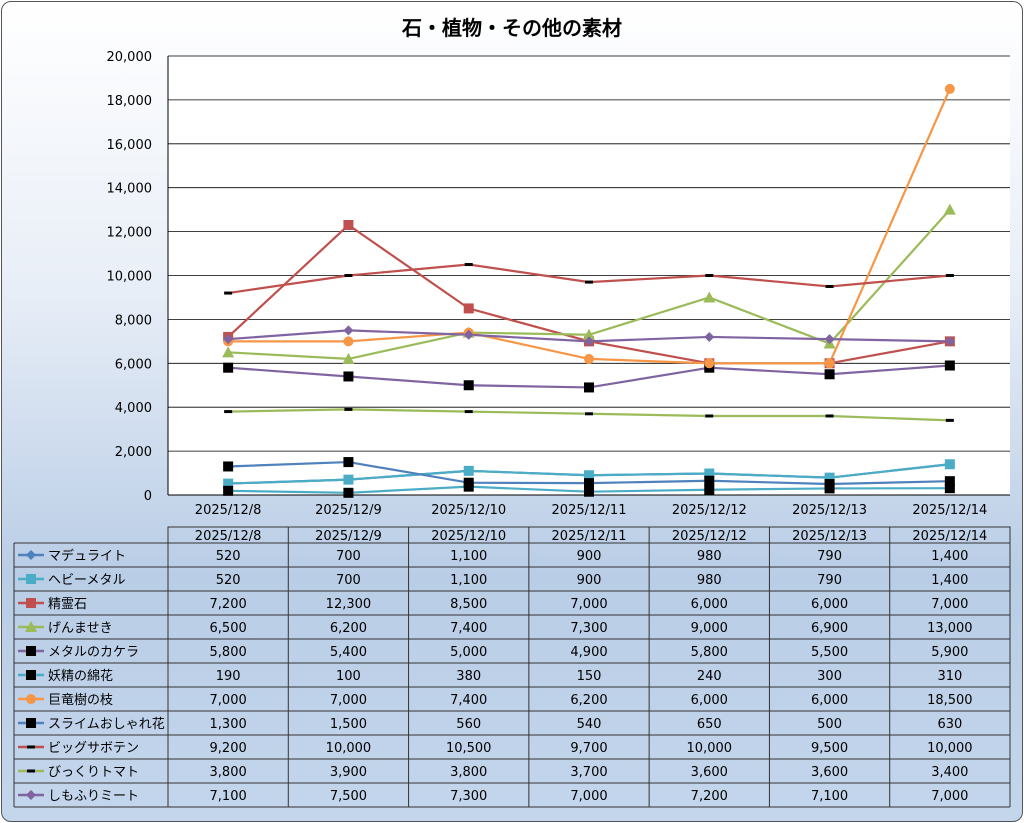 This screenshot has width=1024, height=823. Describe the element at coordinates (829, 796) in the screenshot. I see `table-cell: 7,100` at that location.